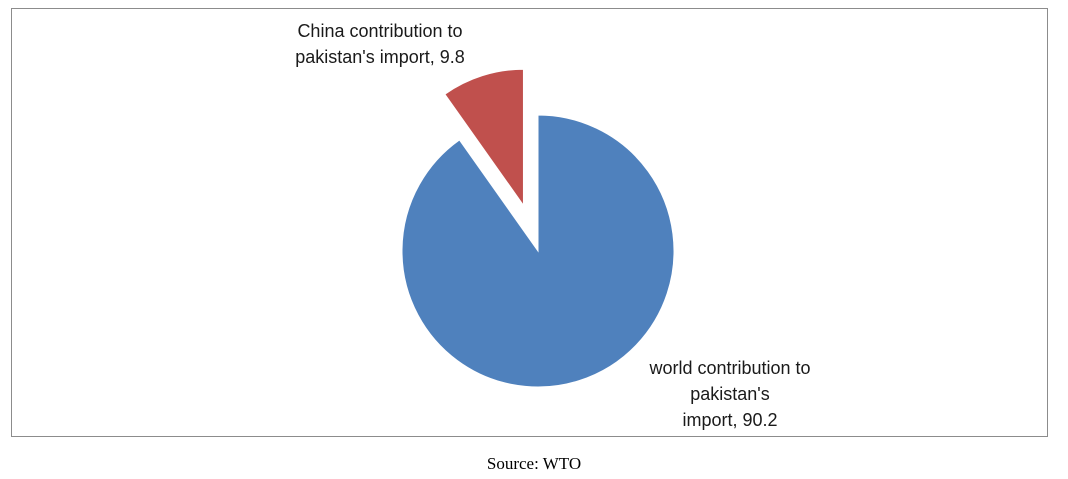 Image resolution: width=1068 pixels, height=479 pixels. I want to click on source-note: Source: WTO, so click(534, 463).